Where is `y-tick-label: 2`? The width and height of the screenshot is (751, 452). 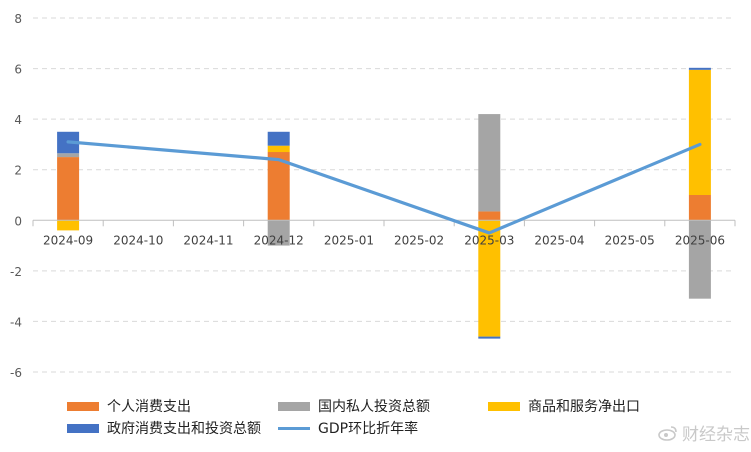
y-tick-label: 2 is located at coordinates (18, 171).